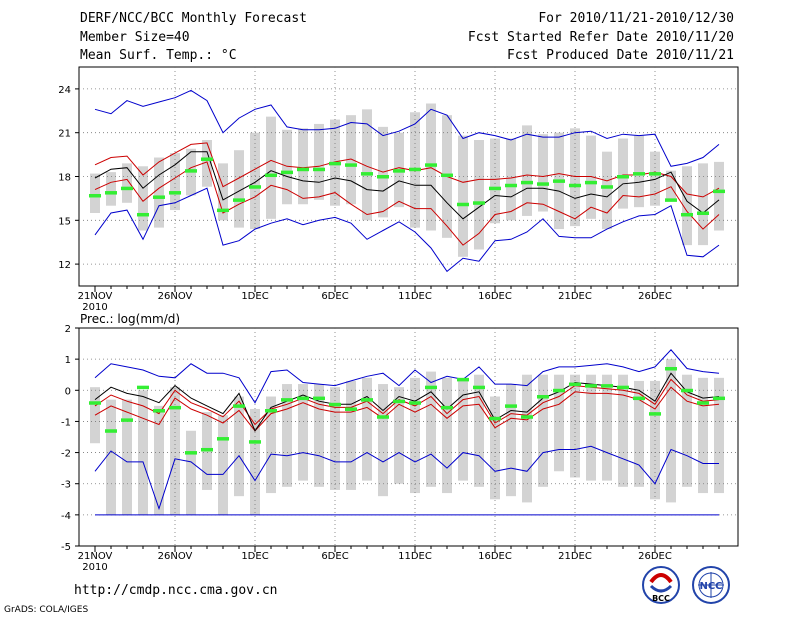 This screenshot has width=800, height=618. Describe the element at coordinates (130, 319) in the screenshot. I see `prec-title: Prec.: log(mm/d)` at that location.